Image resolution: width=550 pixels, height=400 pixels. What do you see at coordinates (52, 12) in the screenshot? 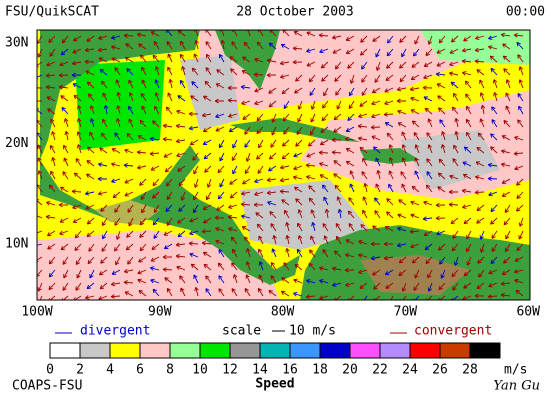
I see `title: FSU/QuikSCAT` at bounding box center [52, 12].